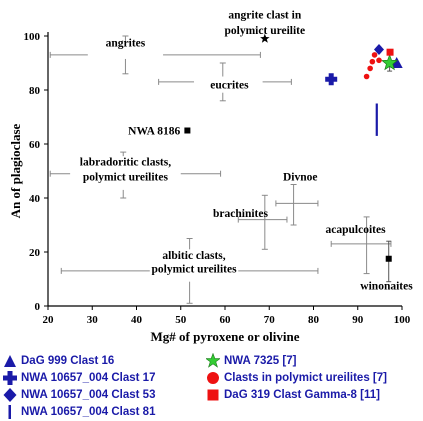  Describe the element at coordinates (270, 320) in the screenshot. I see `x-tick-label: 70` at that location.